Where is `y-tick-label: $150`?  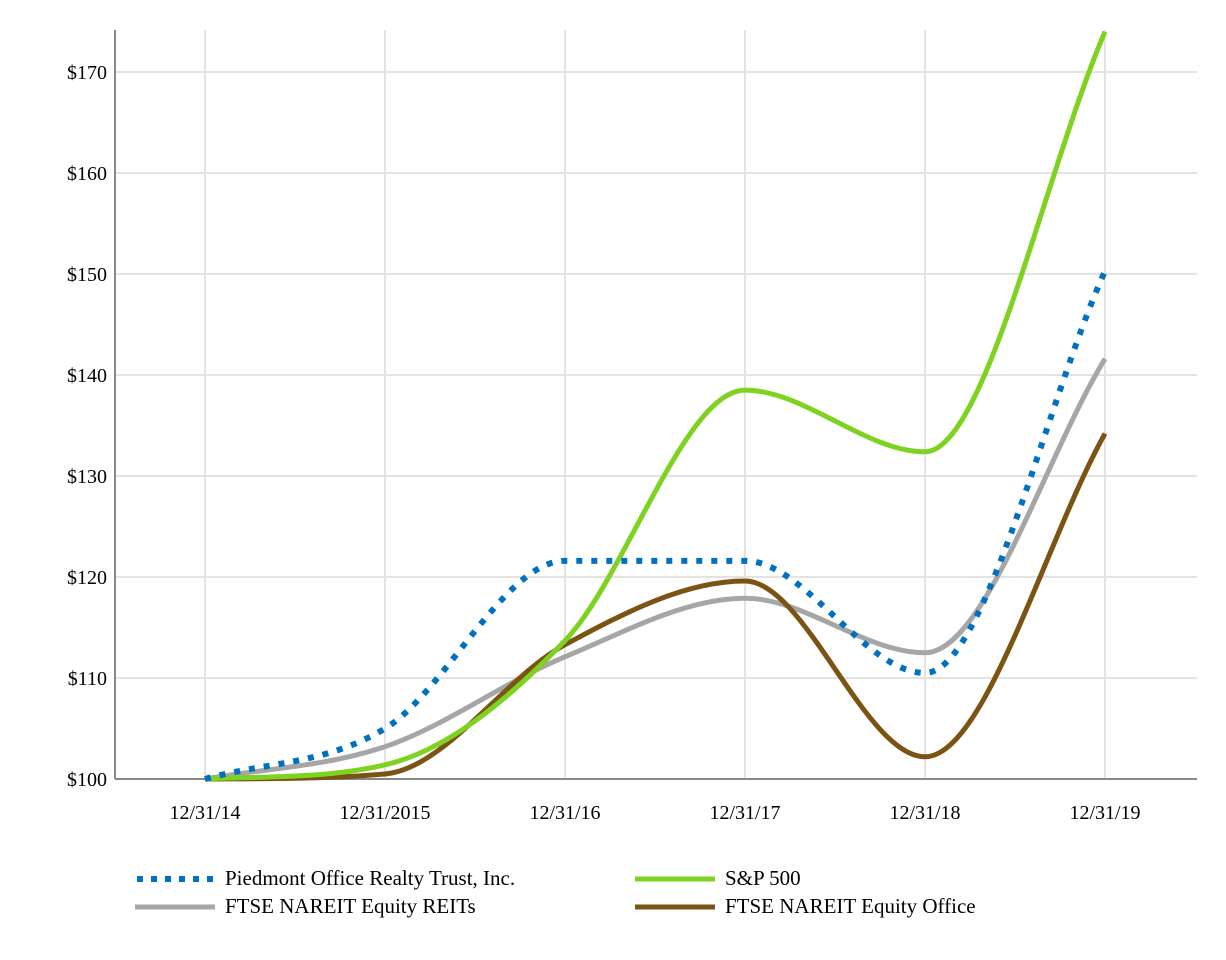 y-tick-label: $150 is located at coordinates (87, 275).